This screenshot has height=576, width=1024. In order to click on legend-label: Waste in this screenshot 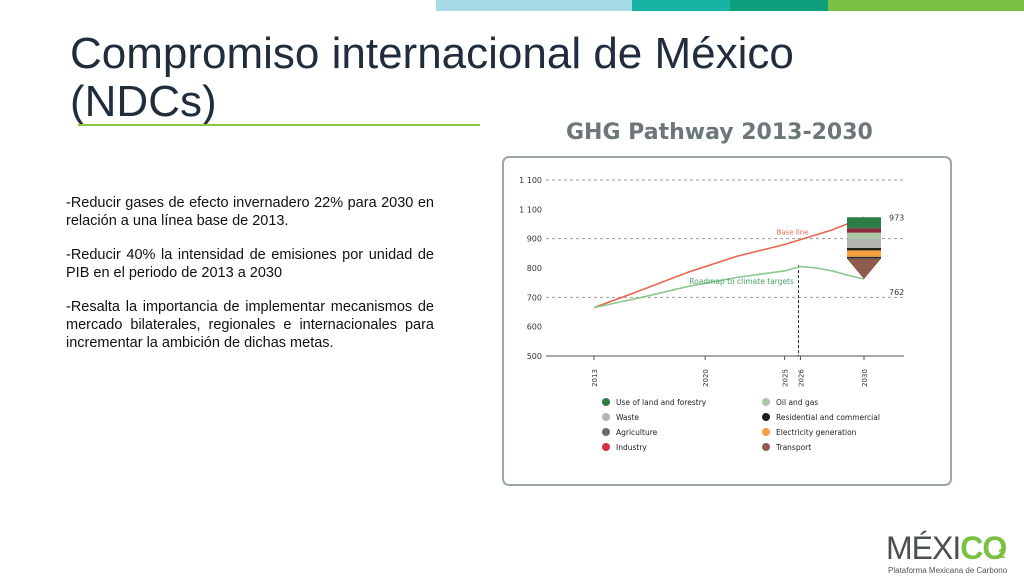, I will do `click(627, 417)`.